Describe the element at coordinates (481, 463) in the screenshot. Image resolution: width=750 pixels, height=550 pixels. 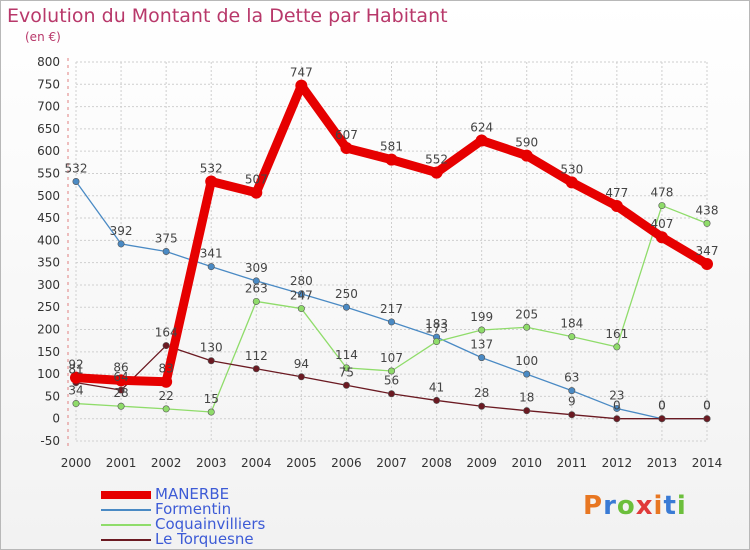
I see `x-tick-label: 2009` at that location.